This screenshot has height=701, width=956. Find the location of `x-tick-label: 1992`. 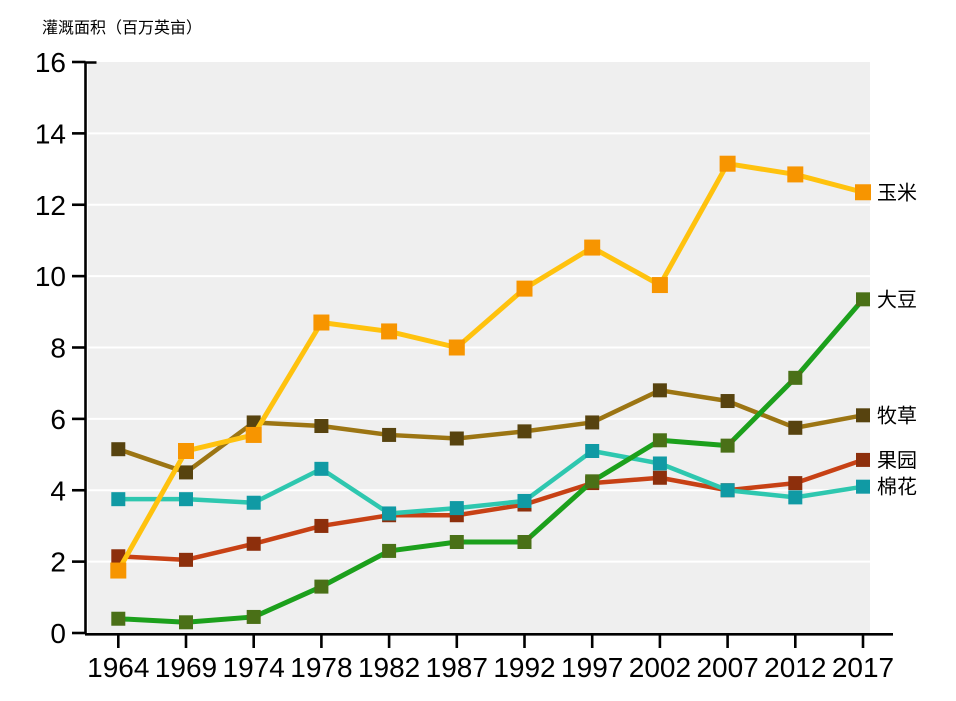

x-tick-label: 1992 is located at coordinates (524, 667).